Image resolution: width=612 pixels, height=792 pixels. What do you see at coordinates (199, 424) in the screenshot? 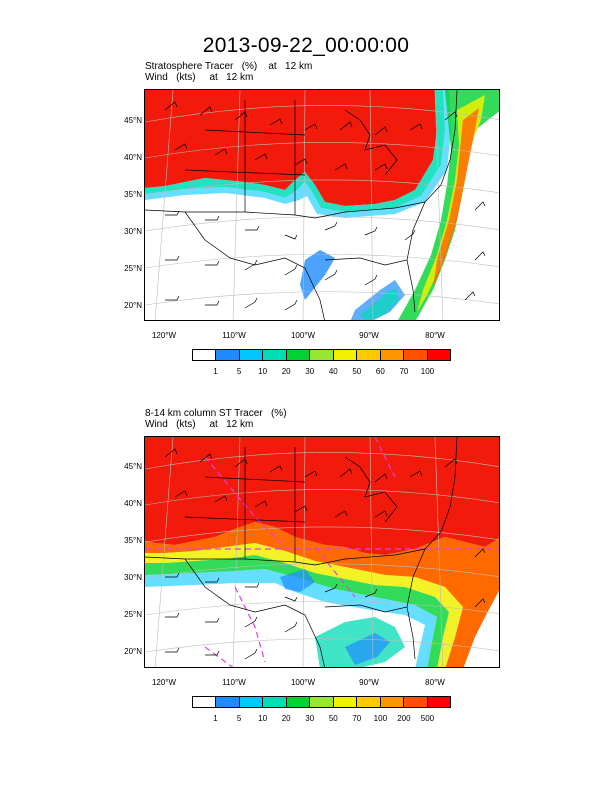
I see `panel2-subtitle-line2: Wind (kts) at 12 km` at bounding box center [199, 424].